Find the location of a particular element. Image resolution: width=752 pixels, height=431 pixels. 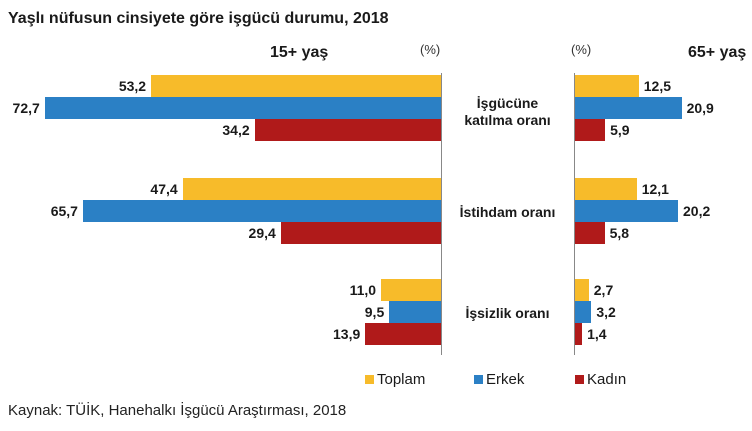

left-axis-line is located at coordinates (441, 214).